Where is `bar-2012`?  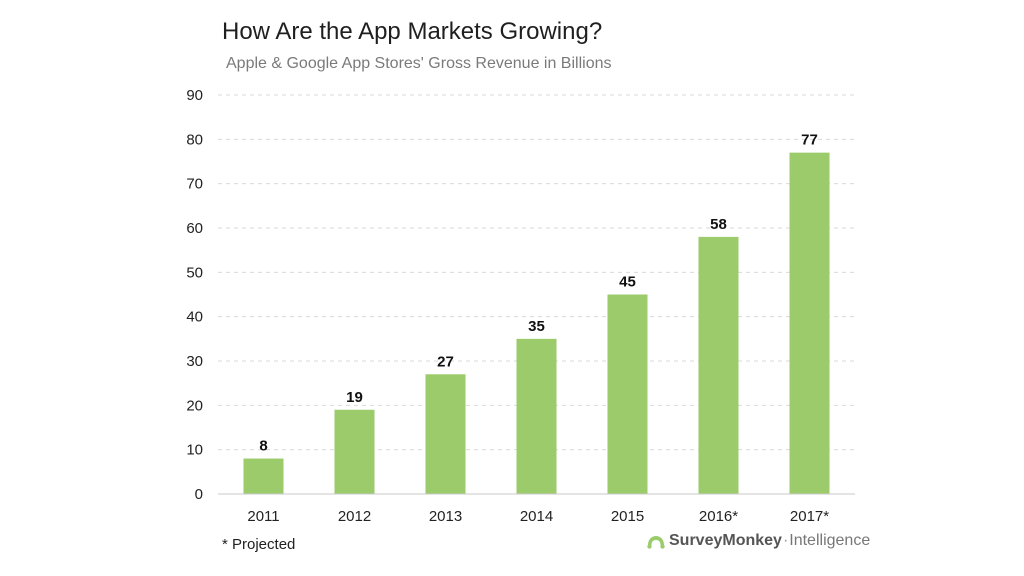 bar-2012 is located at coordinates (354, 451).